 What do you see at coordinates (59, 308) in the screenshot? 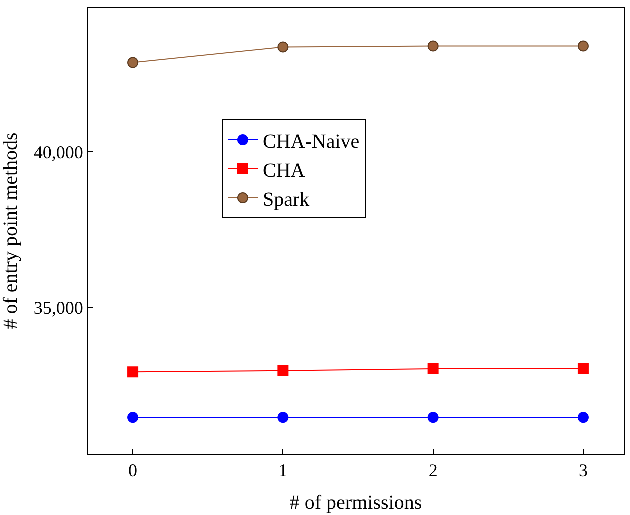
I see `y-tick-label: 35,000` at bounding box center [59, 308].